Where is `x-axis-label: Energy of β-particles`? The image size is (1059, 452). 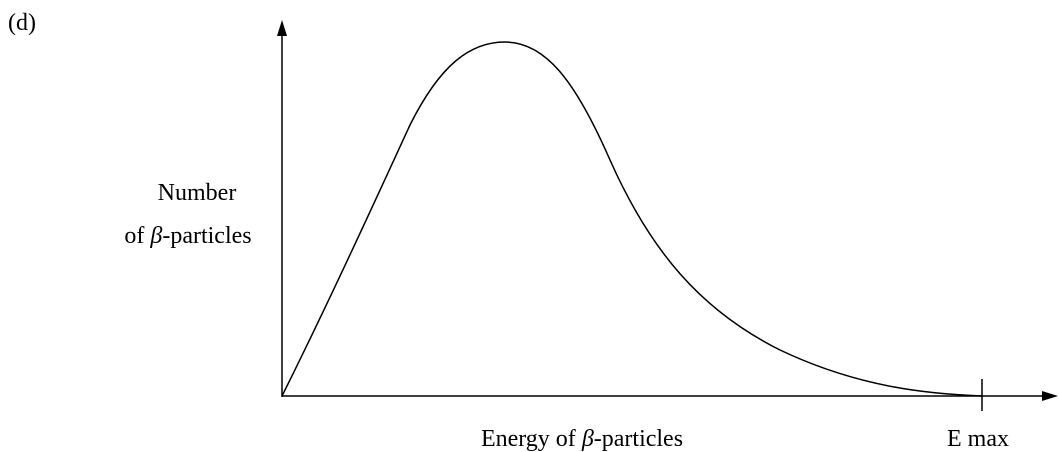
x-axis-label: Energy of β-particles is located at coordinates (582, 439).